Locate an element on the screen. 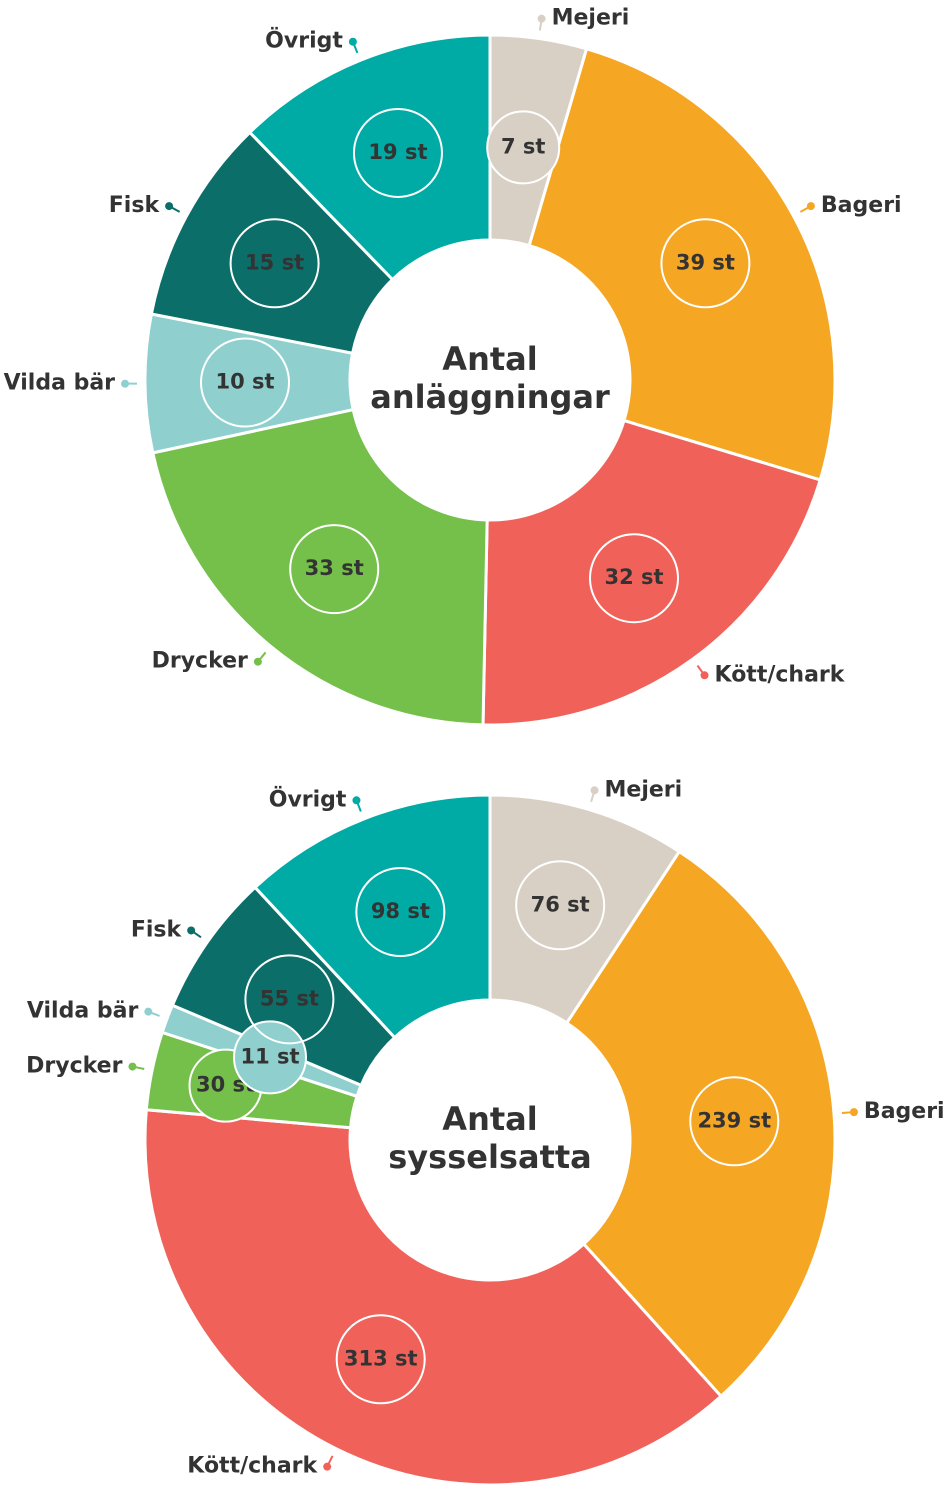  value-label: 10 st is located at coordinates (244, 381).